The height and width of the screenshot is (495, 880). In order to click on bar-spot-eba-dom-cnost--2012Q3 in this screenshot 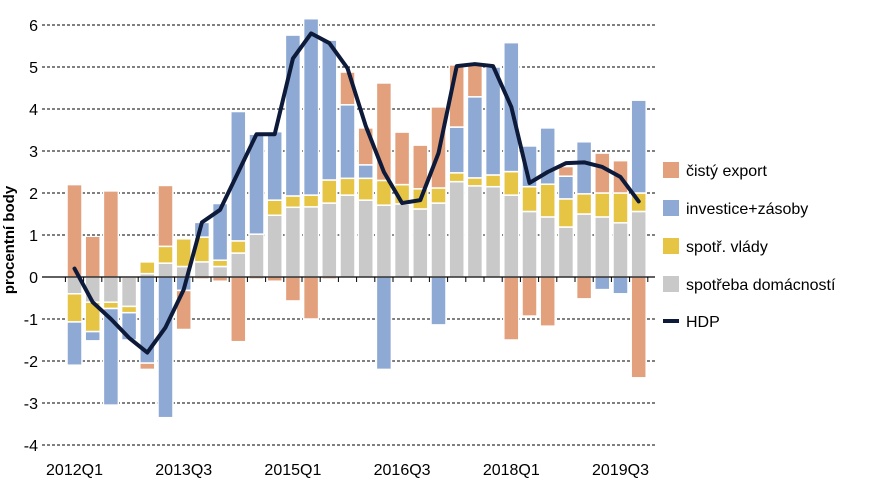, I will do `click(111, 289)`.